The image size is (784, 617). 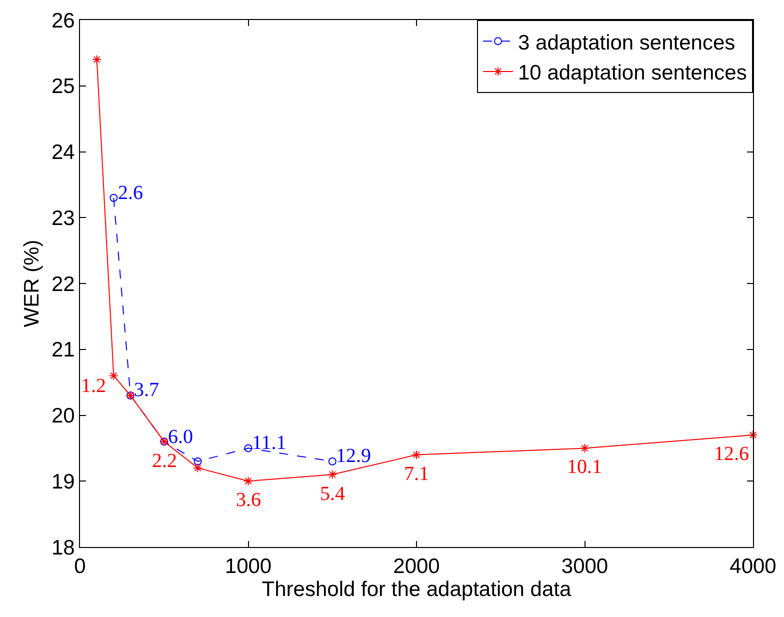 I want to click on y-tick-label: 22, so click(x=63, y=284).